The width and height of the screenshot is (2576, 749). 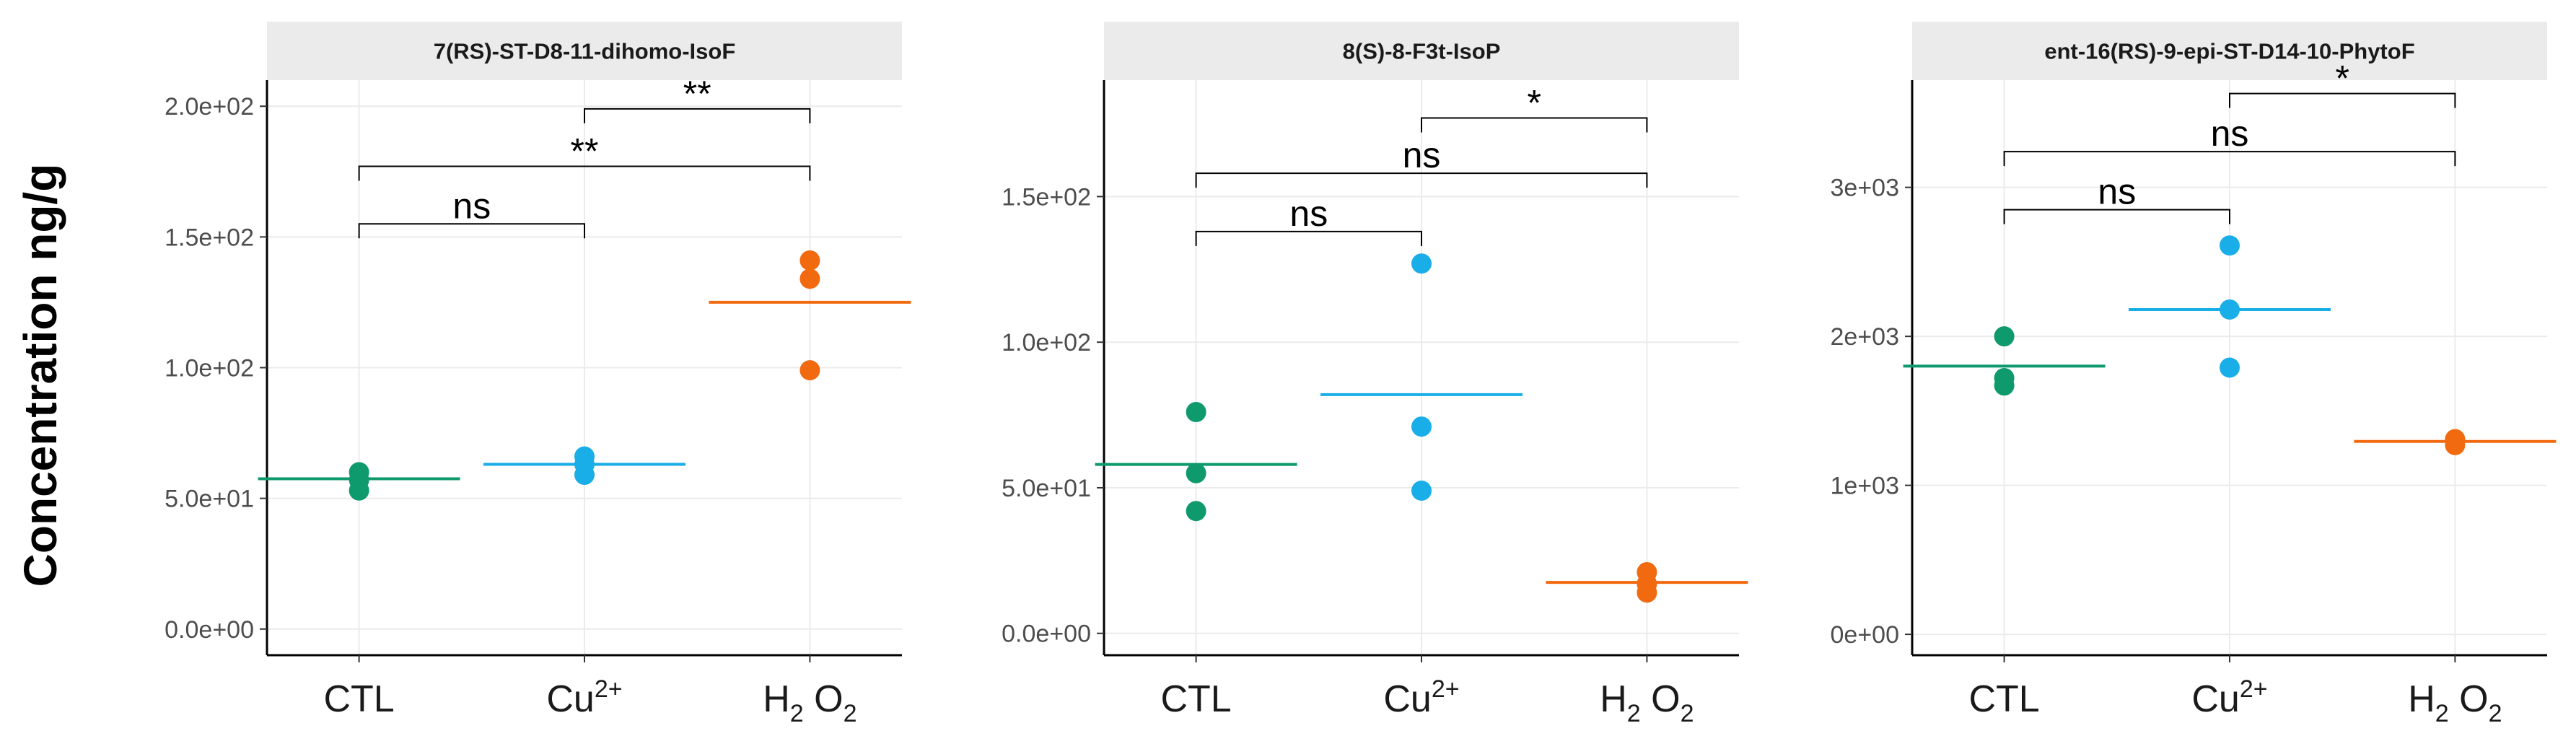 What do you see at coordinates (2342, 78) in the screenshot?
I see `panel-3-bracket-label-2: *` at bounding box center [2342, 78].